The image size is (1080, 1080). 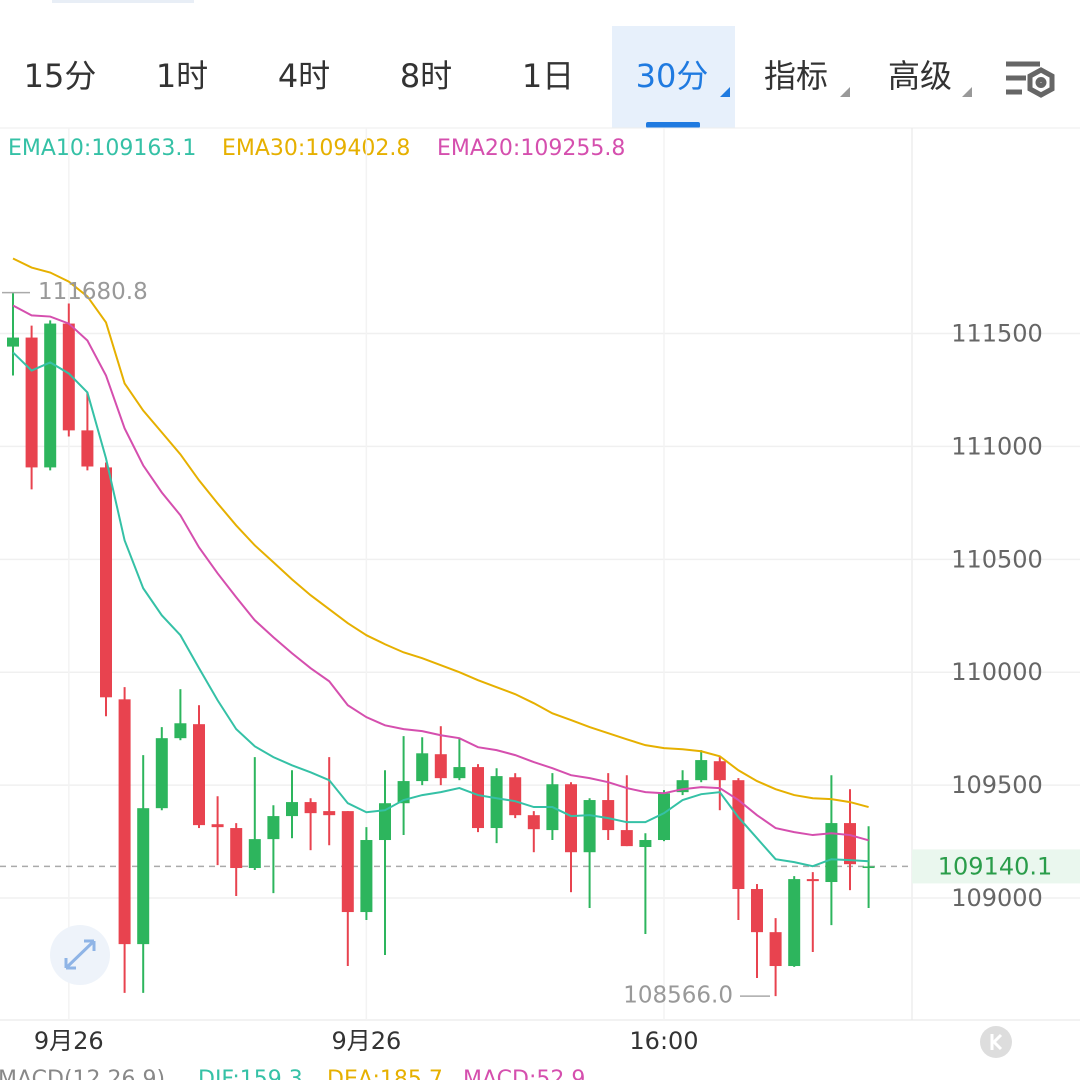 I want to click on x-tick-label: 16:00, so click(x=663, y=1041).